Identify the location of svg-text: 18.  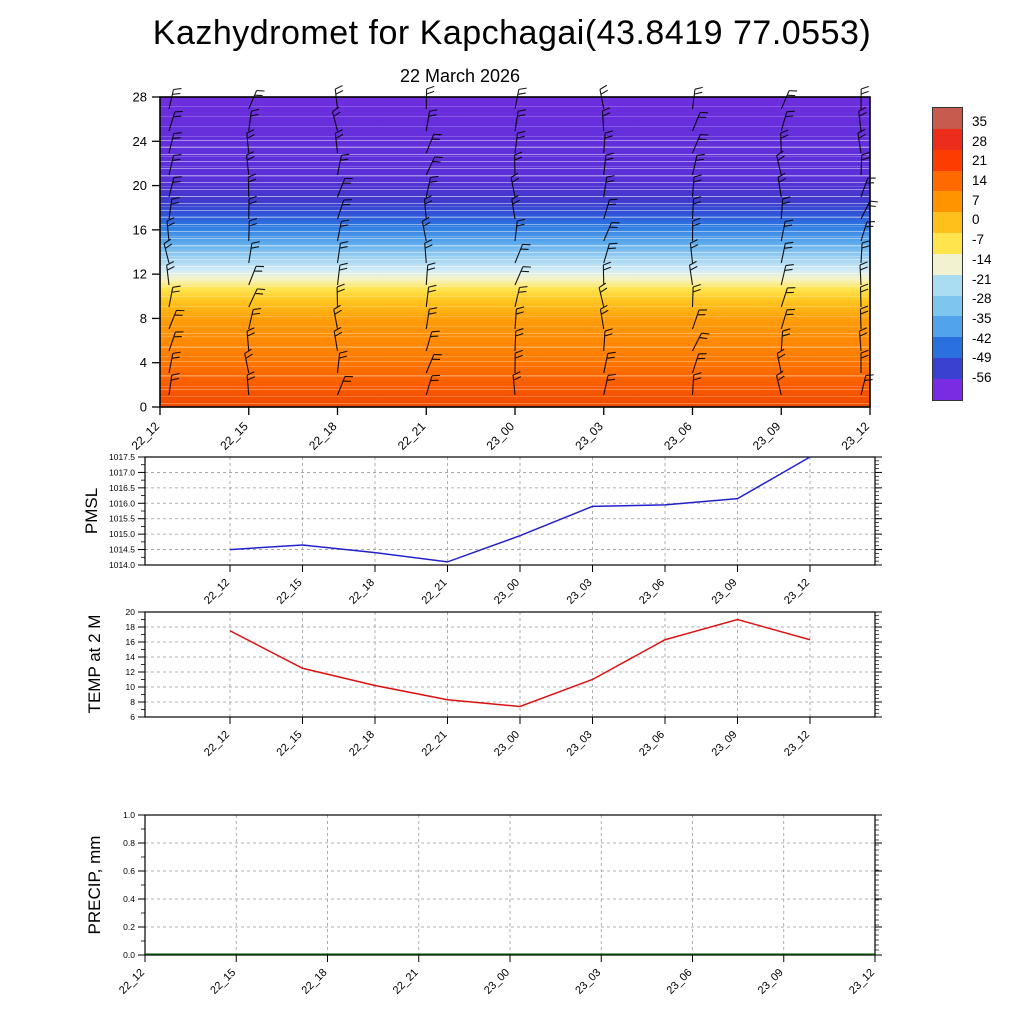
(131, 627).